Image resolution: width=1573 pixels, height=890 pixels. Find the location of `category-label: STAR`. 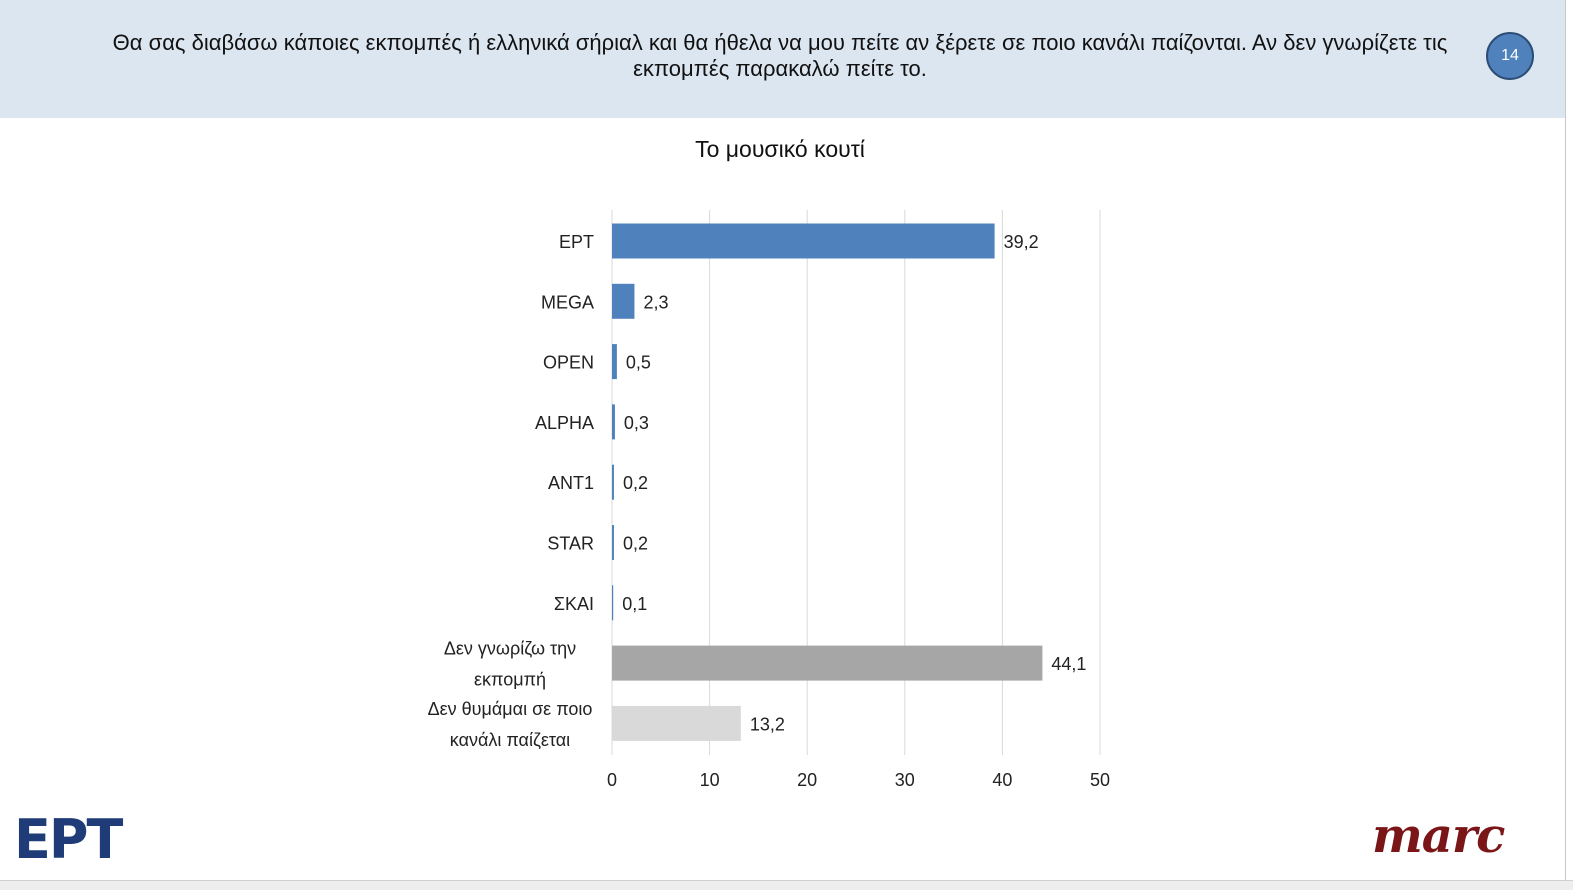

category-label: STAR is located at coordinates (570, 544).